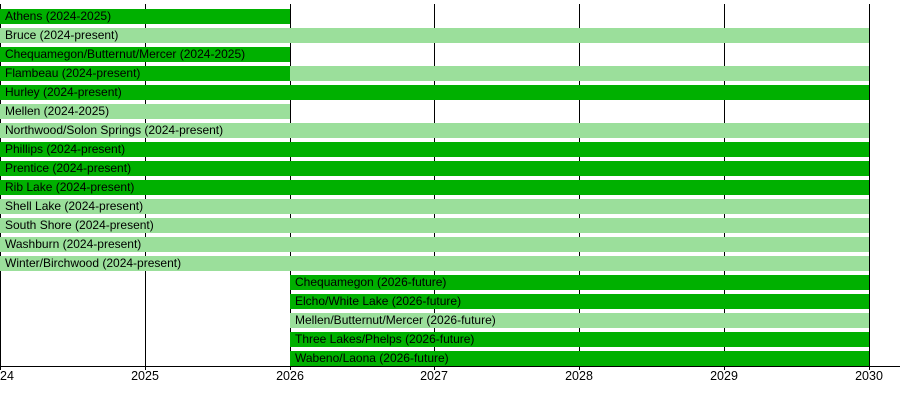 The height and width of the screenshot is (415, 900). Describe the element at coordinates (93, 263) in the screenshot. I see `bar-label: Winter/Birchwood (2024-present)` at that location.